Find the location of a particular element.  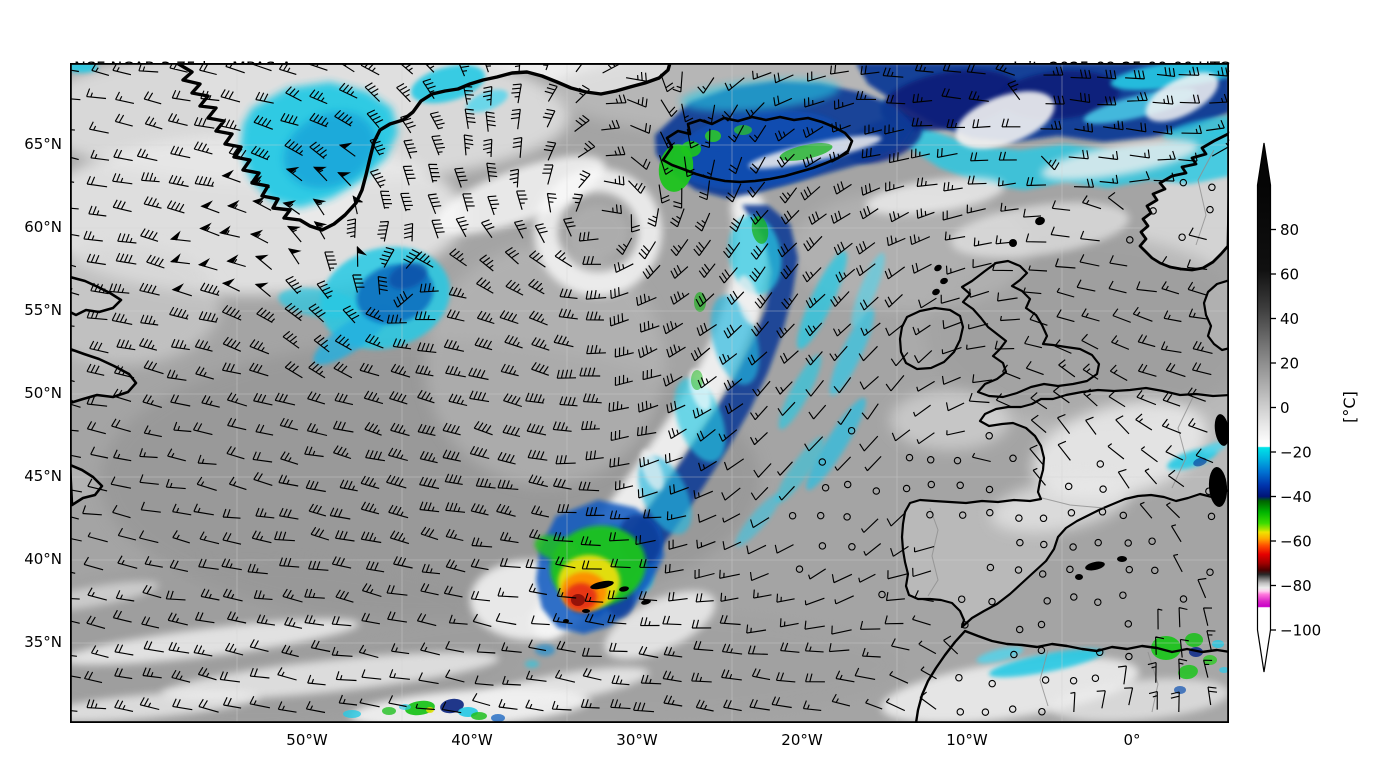

coastline-greenland is located at coordinates (423, 147).